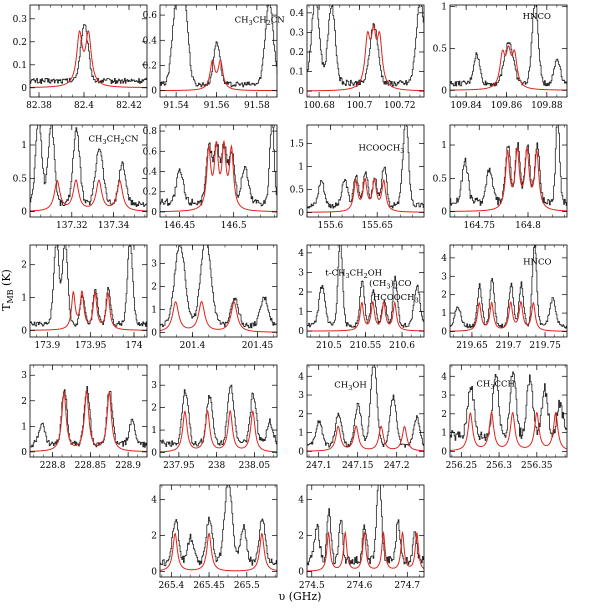  I want to click on x-tick-label: 219.75, so click(545, 346).